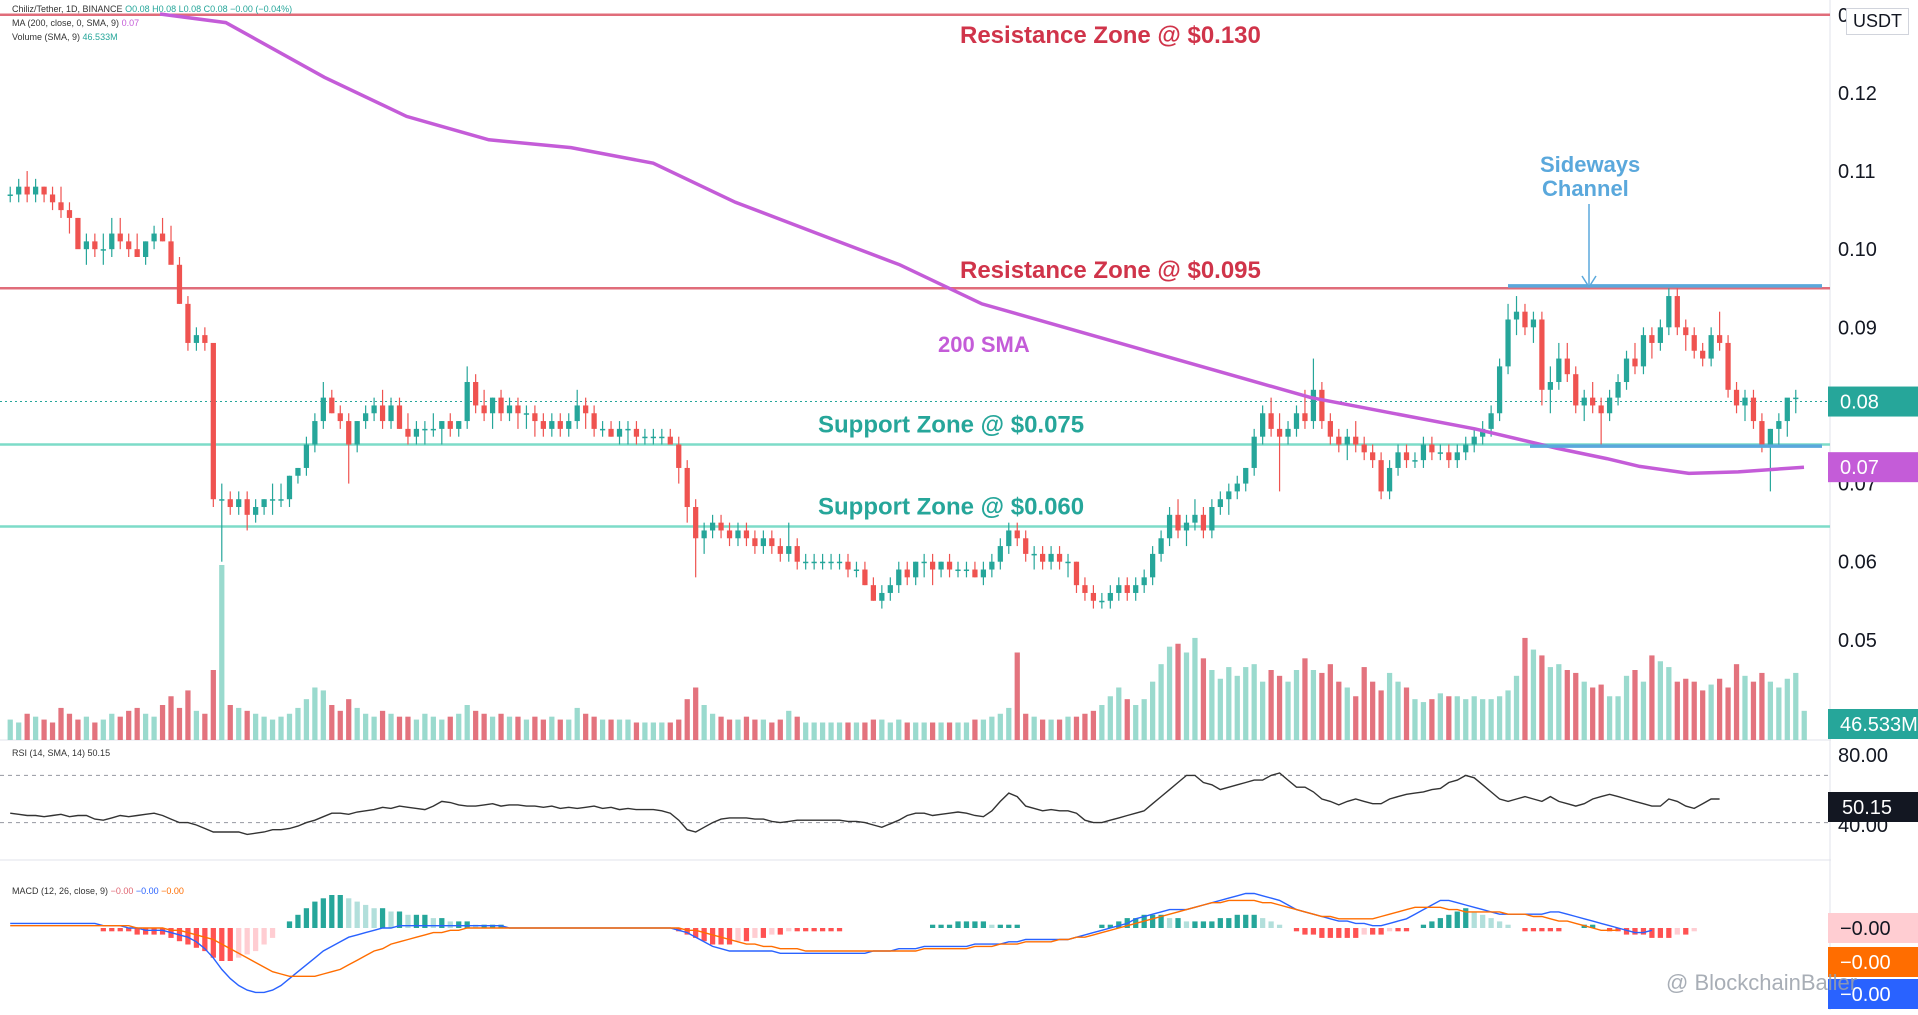  Describe the element at coordinates (1877, 21) in the screenshot. I see `currency-label: USDT` at that location.